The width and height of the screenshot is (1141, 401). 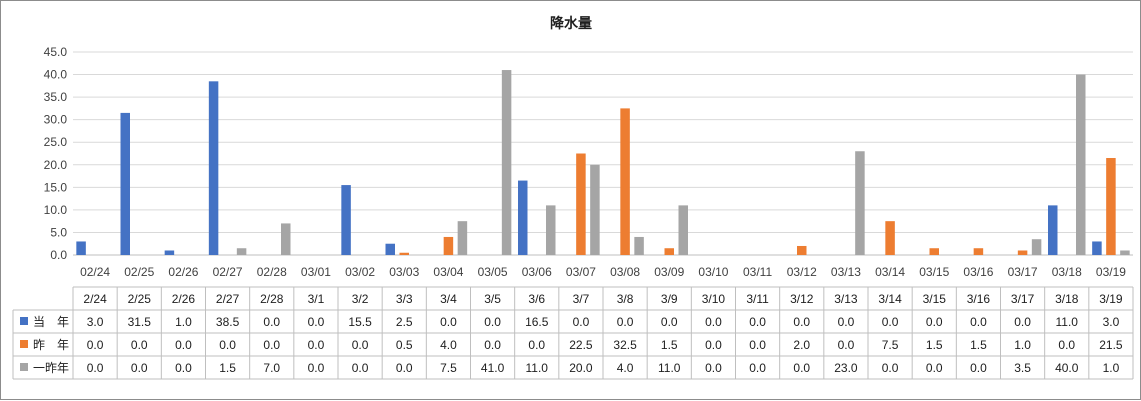 What do you see at coordinates (140, 299) in the screenshot?
I see `table-header-cell: 2/25` at bounding box center [140, 299].